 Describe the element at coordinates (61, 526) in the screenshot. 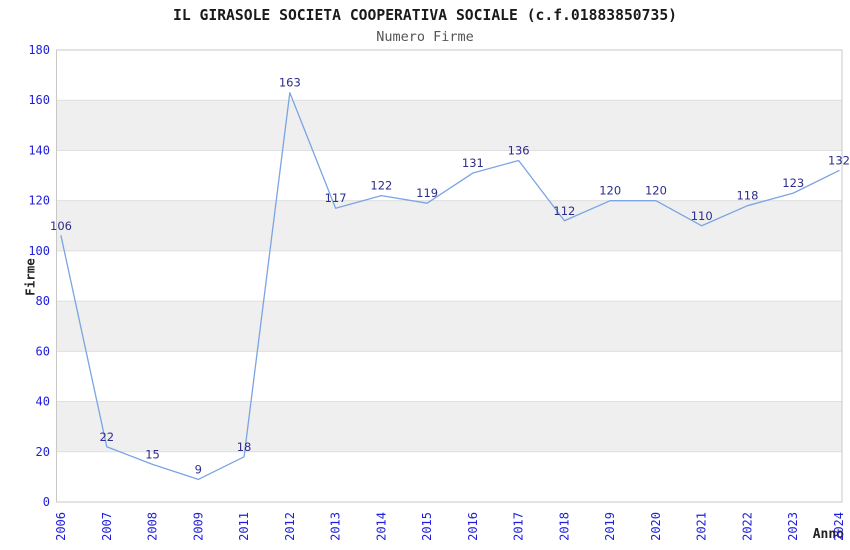

I see `x-tick-label: 2006` at that location.